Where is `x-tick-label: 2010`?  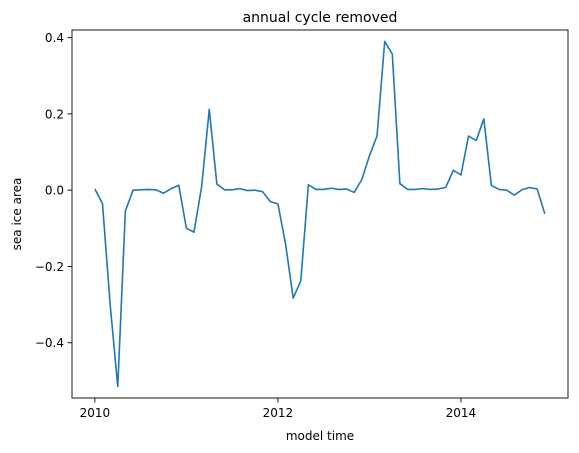
x-tick-label: 2010 is located at coordinates (95, 413).